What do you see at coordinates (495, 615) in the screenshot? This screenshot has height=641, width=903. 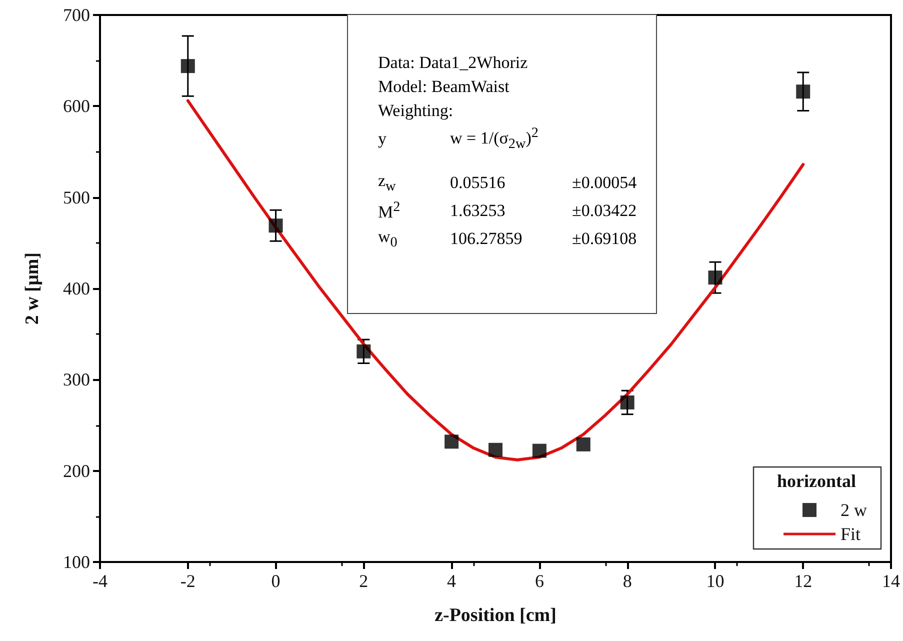 I see `x-axis-title: z-Position [cm]` at bounding box center [495, 615].